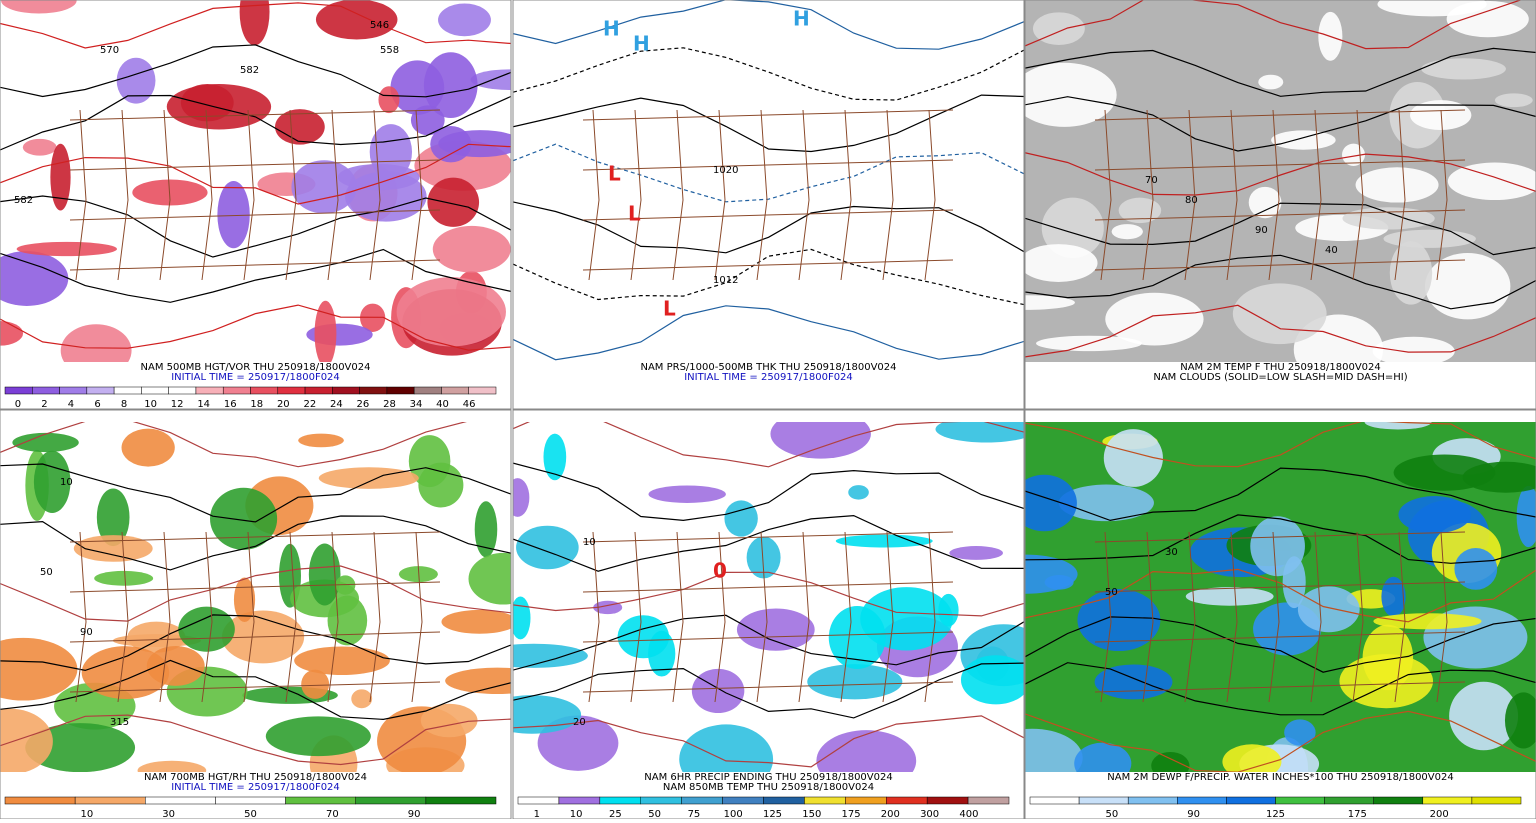 The height and width of the screenshot is (823, 1536). I want to click on colorbar-label: 200, so click(890, 814).